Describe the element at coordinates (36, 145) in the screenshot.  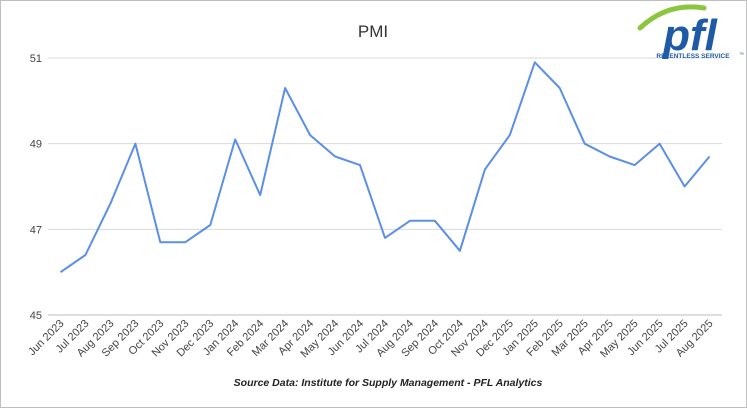
I see `y-tick-label: 49` at that location.